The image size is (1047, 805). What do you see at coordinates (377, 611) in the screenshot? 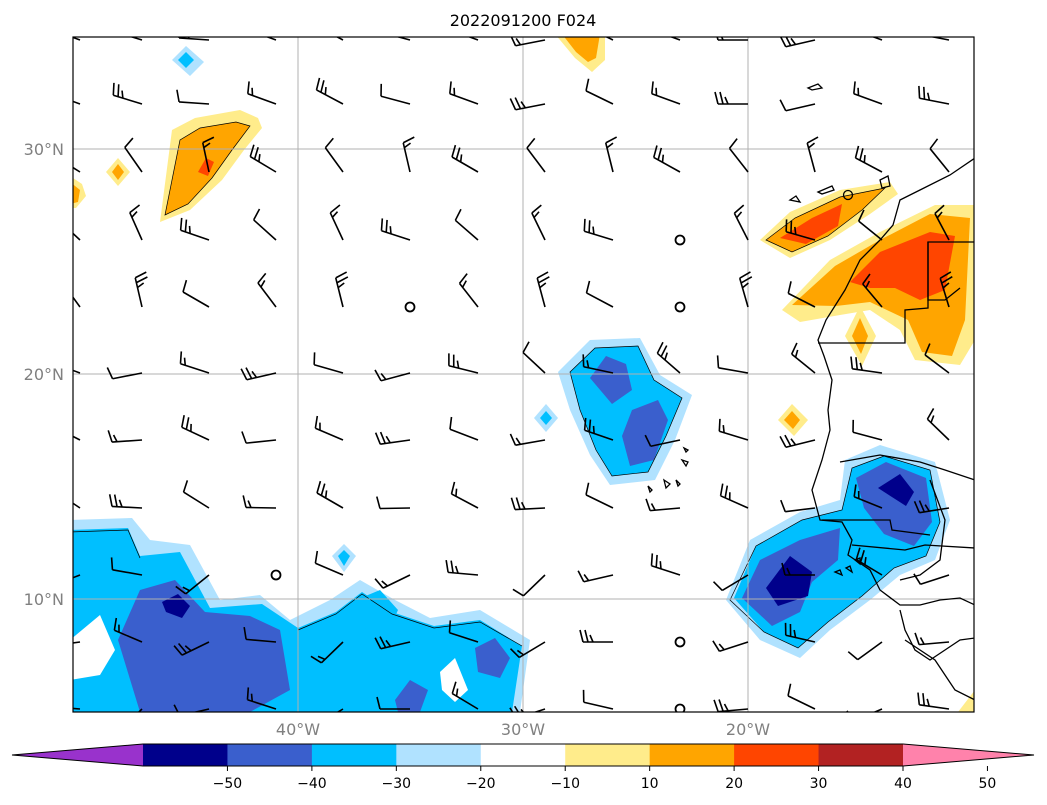
I see `contour-negative-sw-mid-small` at bounding box center [377, 611].